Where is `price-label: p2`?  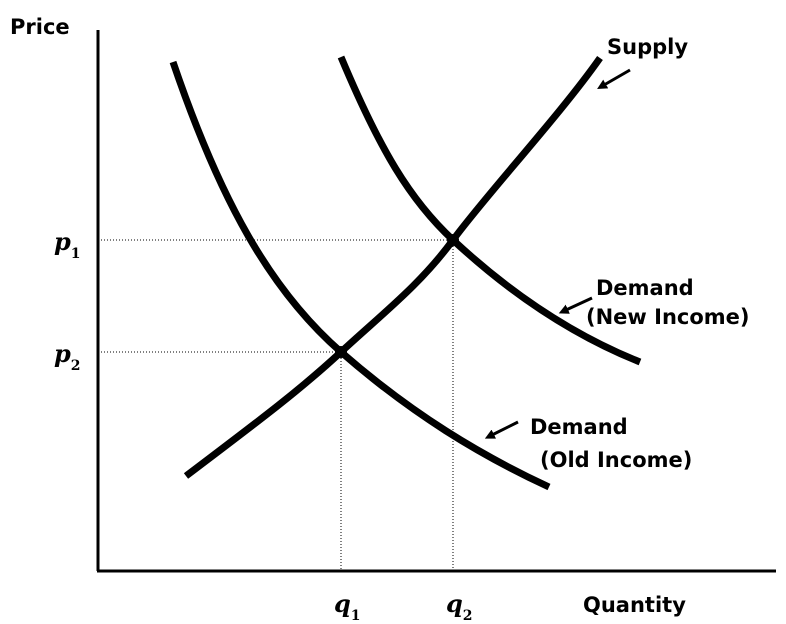 price-label: p2 is located at coordinates (67, 356).